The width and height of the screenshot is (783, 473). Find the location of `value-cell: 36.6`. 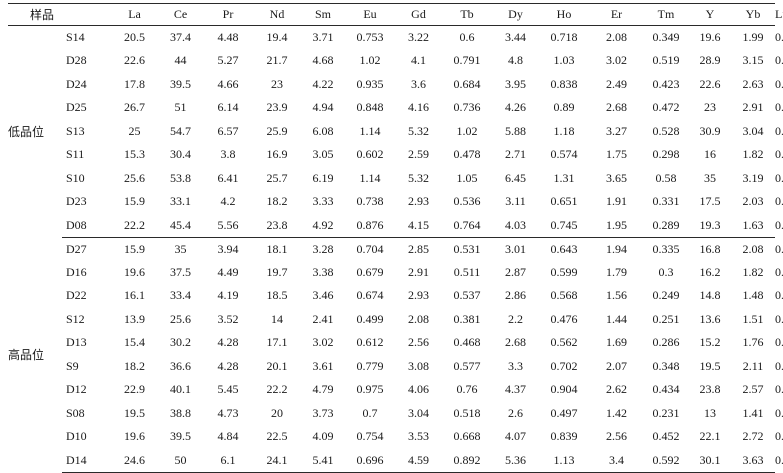

value-cell: 36.6 is located at coordinates (181, 365).